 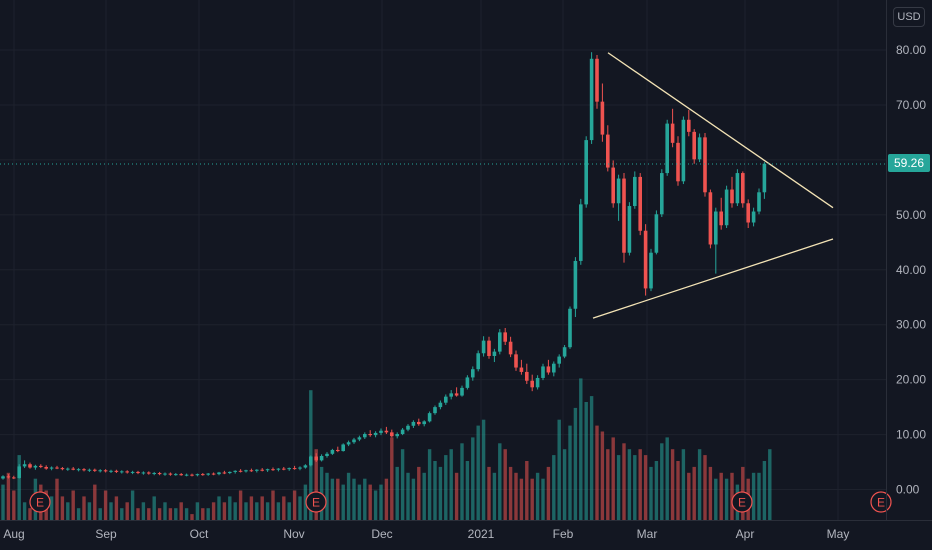 I want to click on y-tick-label: 10.00, so click(x=911, y=435).